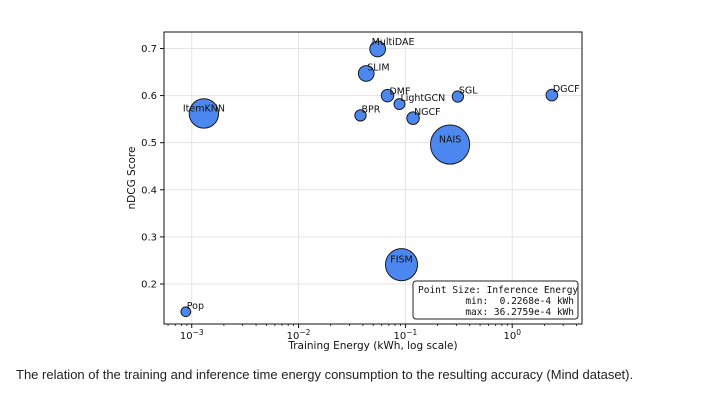  What do you see at coordinates (186, 312) in the screenshot?
I see `point-pop` at bounding box center [186, 312].